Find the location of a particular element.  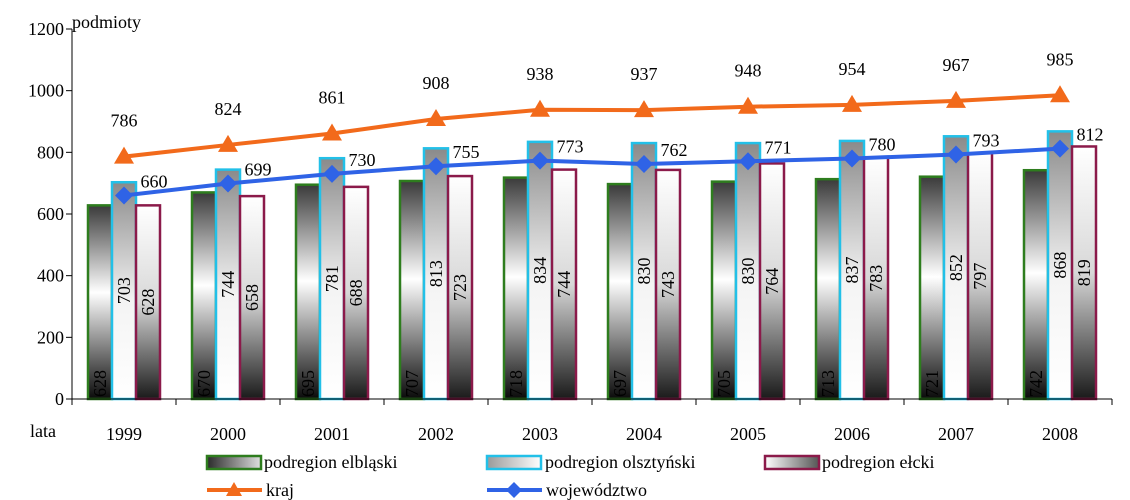

line-value-label: 938 is located at coordinates (540, 74).